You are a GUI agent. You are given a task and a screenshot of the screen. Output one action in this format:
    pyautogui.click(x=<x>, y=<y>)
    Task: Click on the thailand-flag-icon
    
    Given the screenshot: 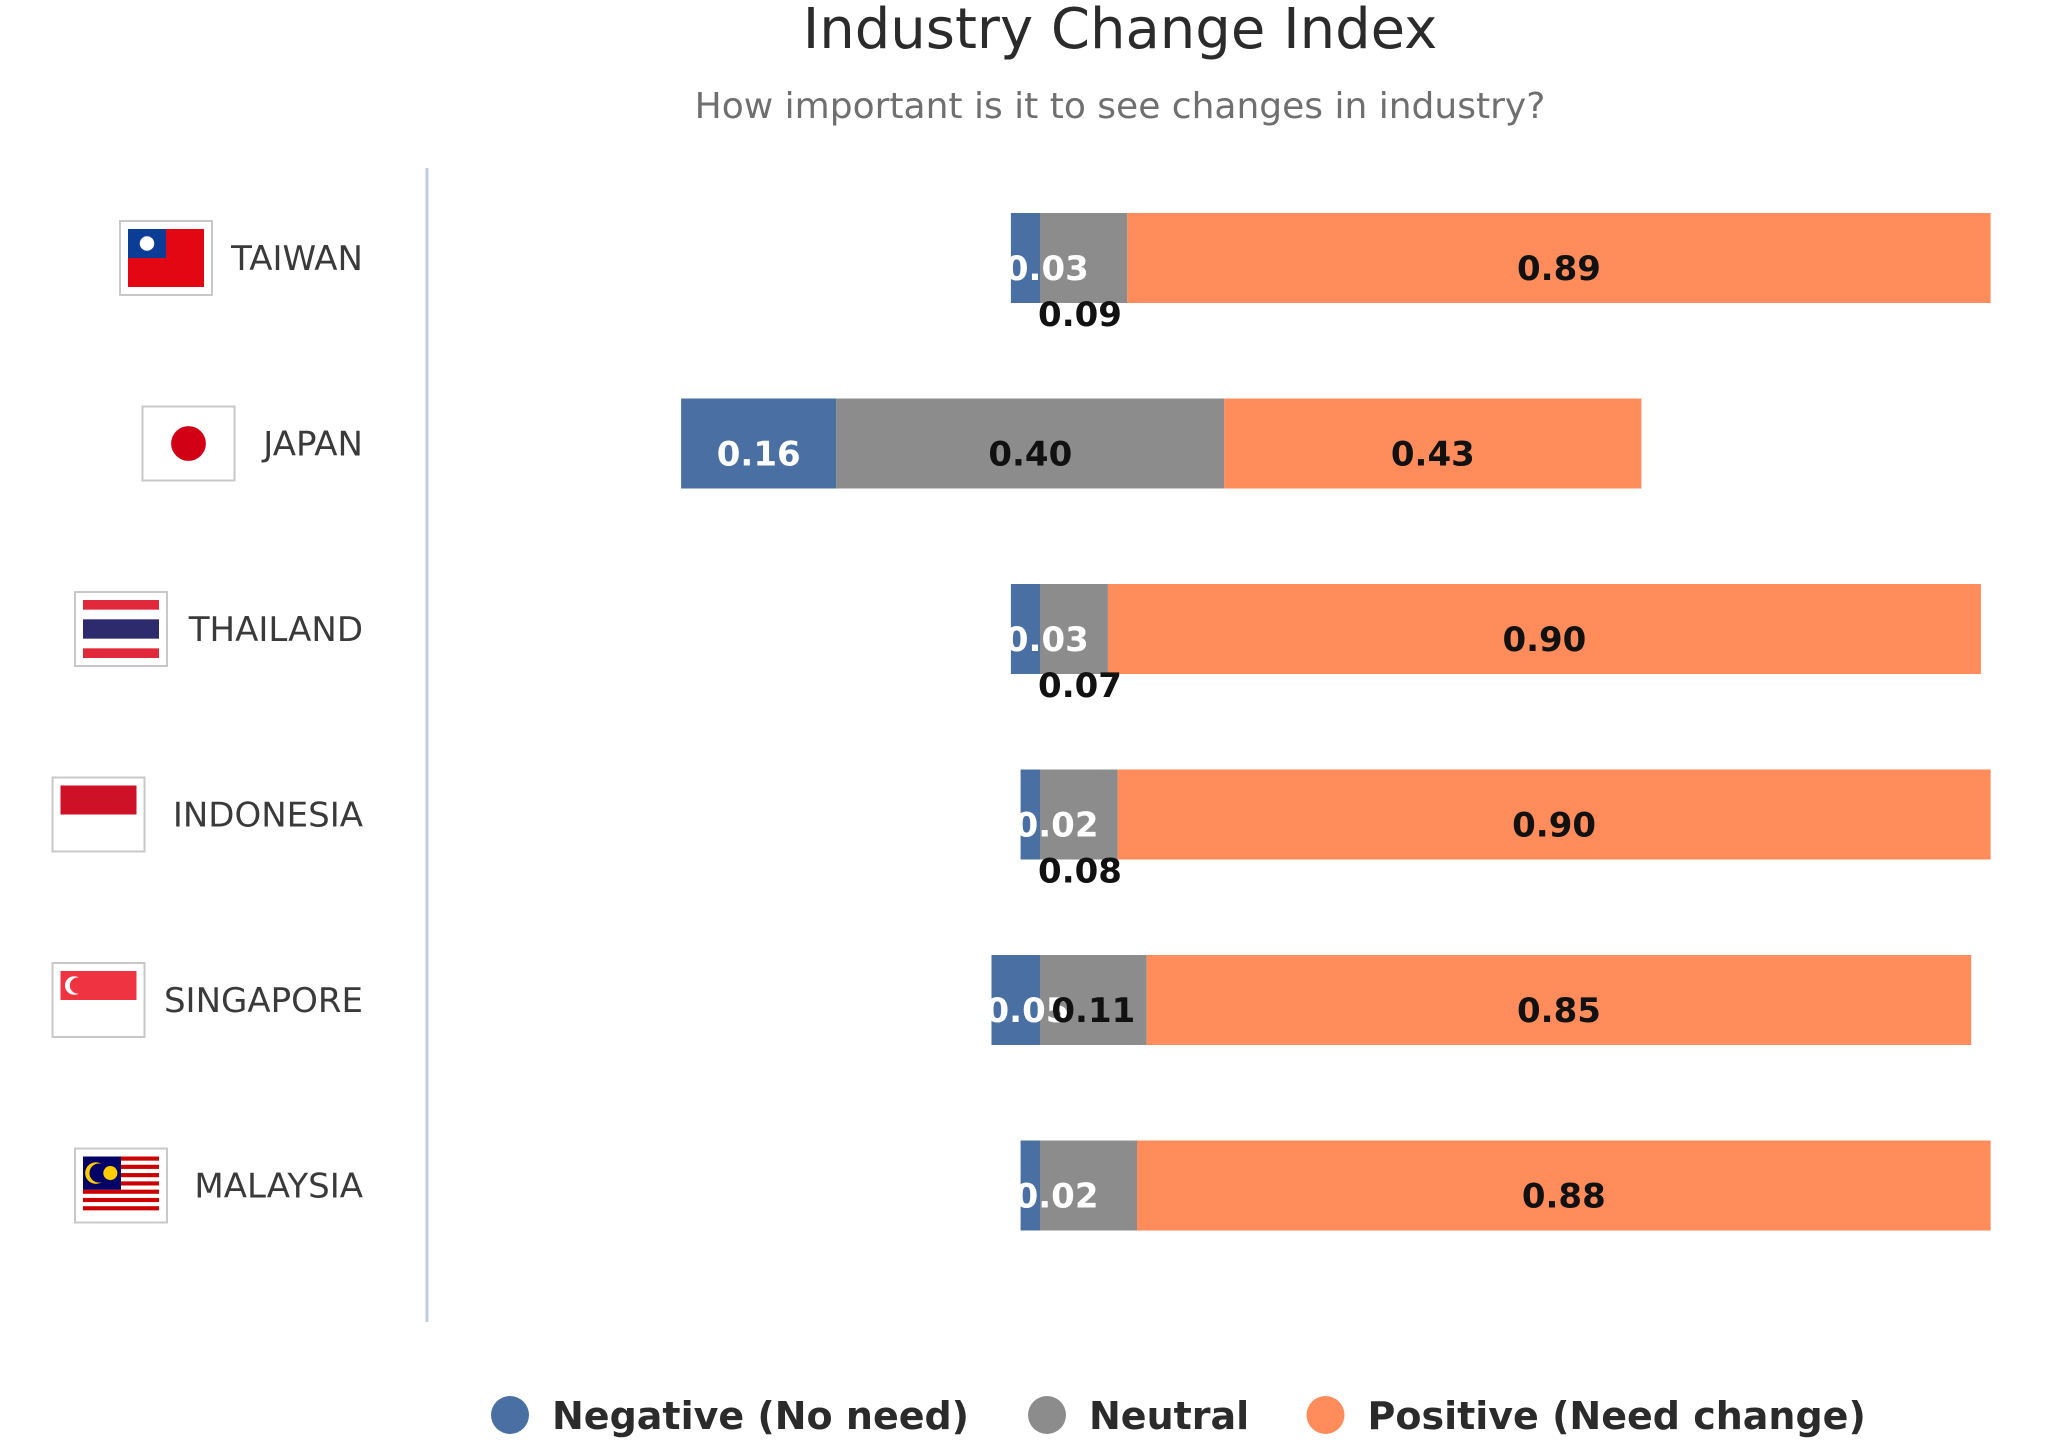 What is the action you would take?
    pyautogui.click(x=121, y=629)
    